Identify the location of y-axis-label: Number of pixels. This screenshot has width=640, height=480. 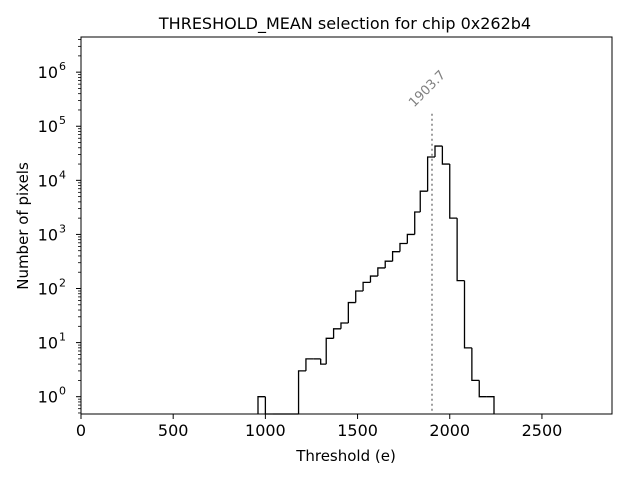
(23, 226).